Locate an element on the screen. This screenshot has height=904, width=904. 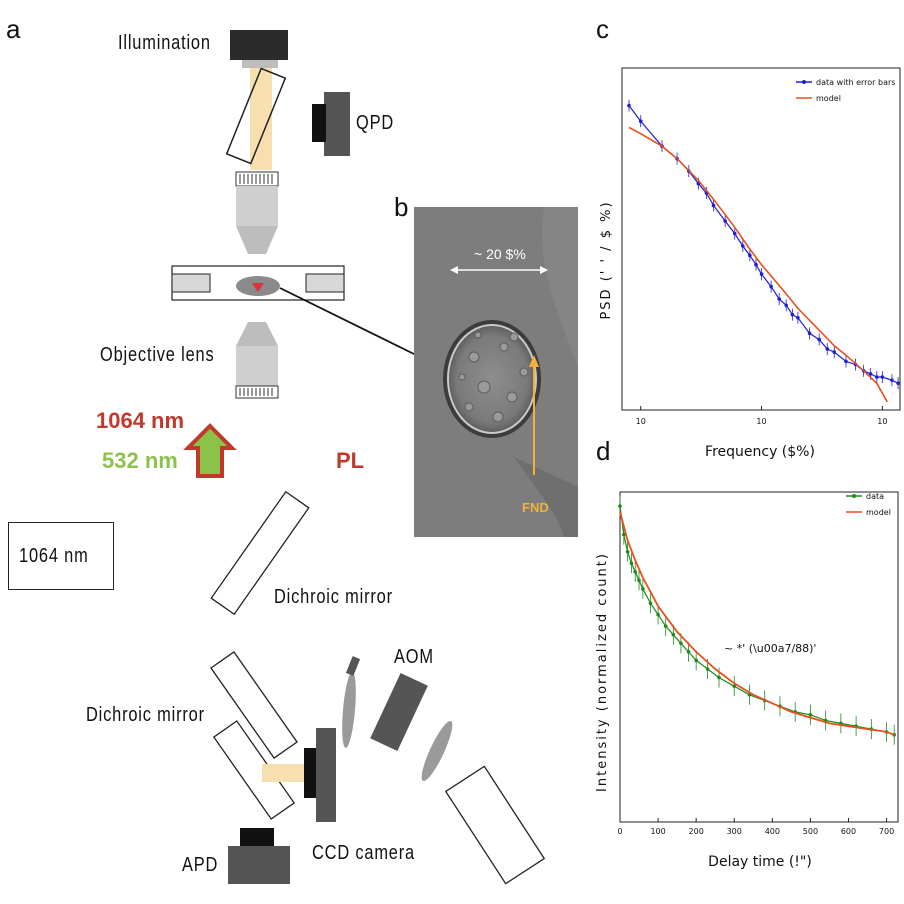
wavelength-532-label: 532 nm is located at coordinates (140, 460).